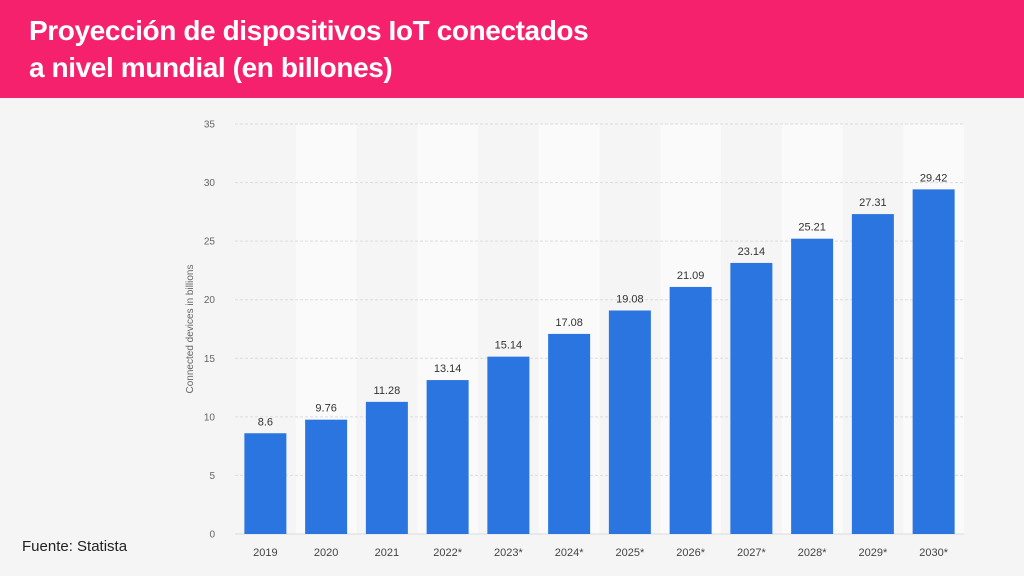 This screenshot has height=576, width=1024. What do you see at coordinates (509, 346) in the screenshot?
I see `value-label: 15.14` at bounding box center [509, 346].